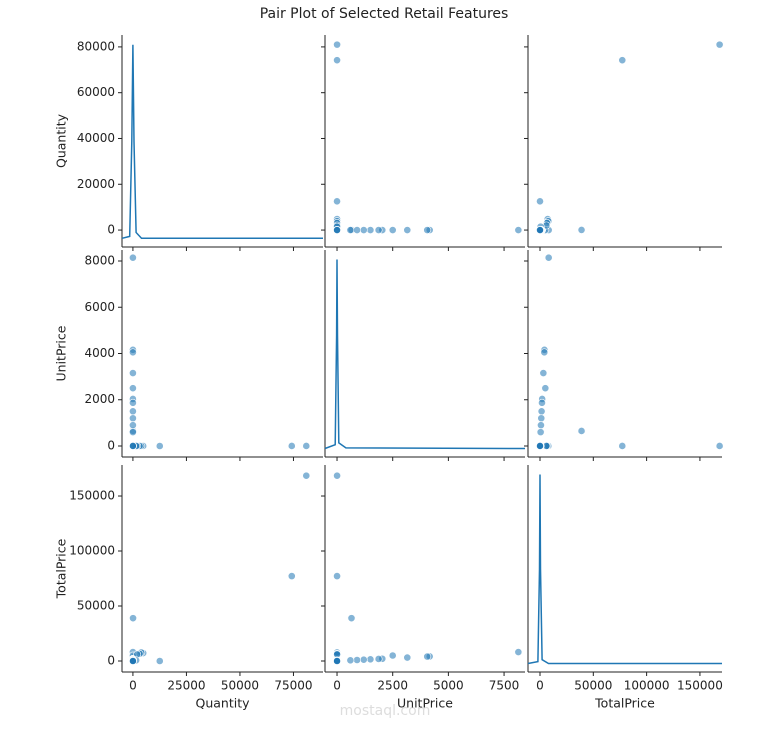 The image size is (772, 732). I want to click on x-axis-label: Quantity, so click(222, 703).